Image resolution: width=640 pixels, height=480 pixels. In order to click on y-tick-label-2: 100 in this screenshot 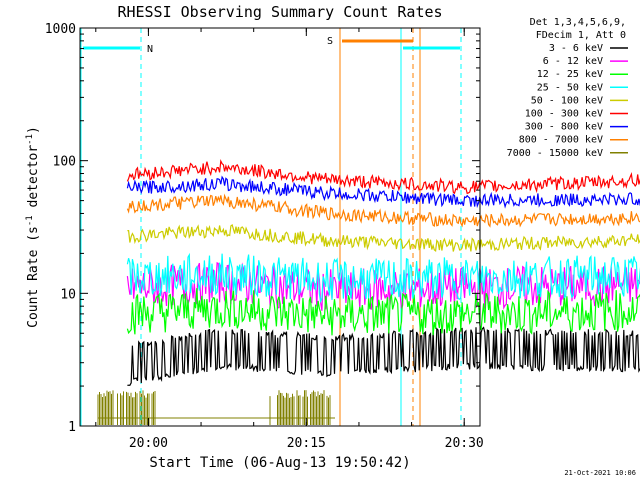, I will do `click(64, 162)`.